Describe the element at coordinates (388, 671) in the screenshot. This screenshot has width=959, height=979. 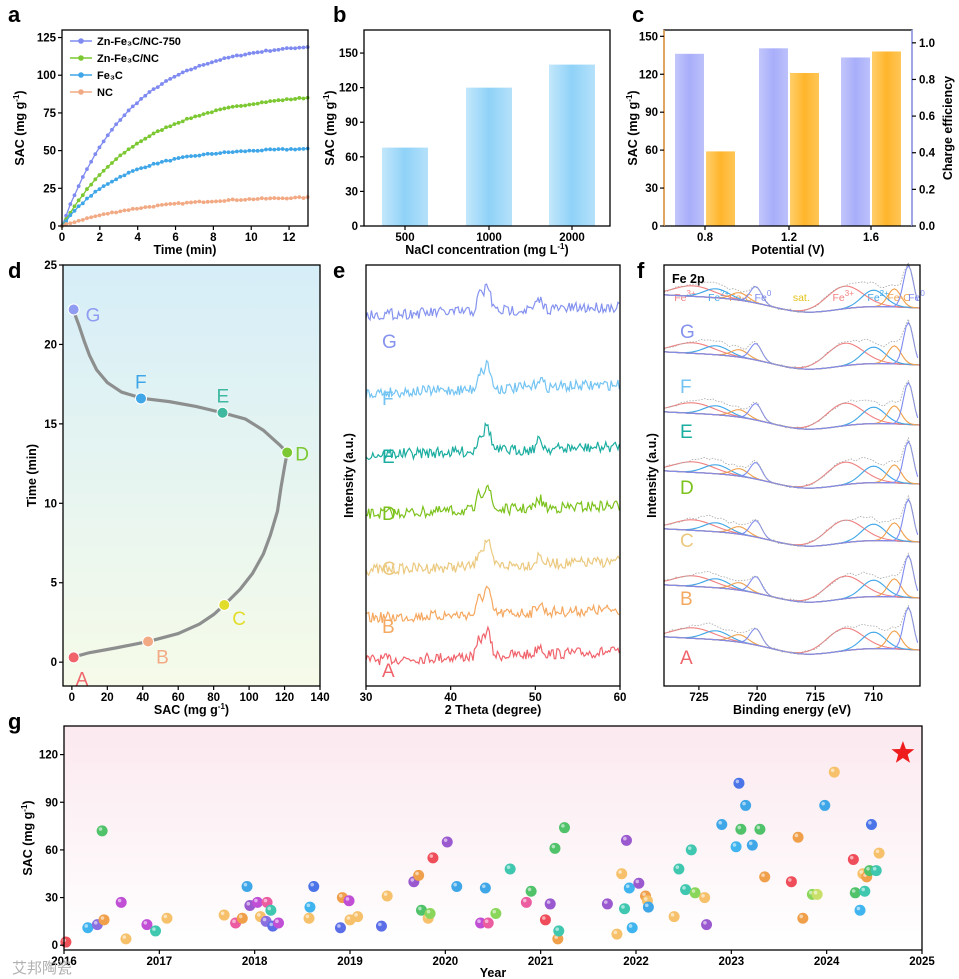
I see `xrd-label-A: A` at that location.